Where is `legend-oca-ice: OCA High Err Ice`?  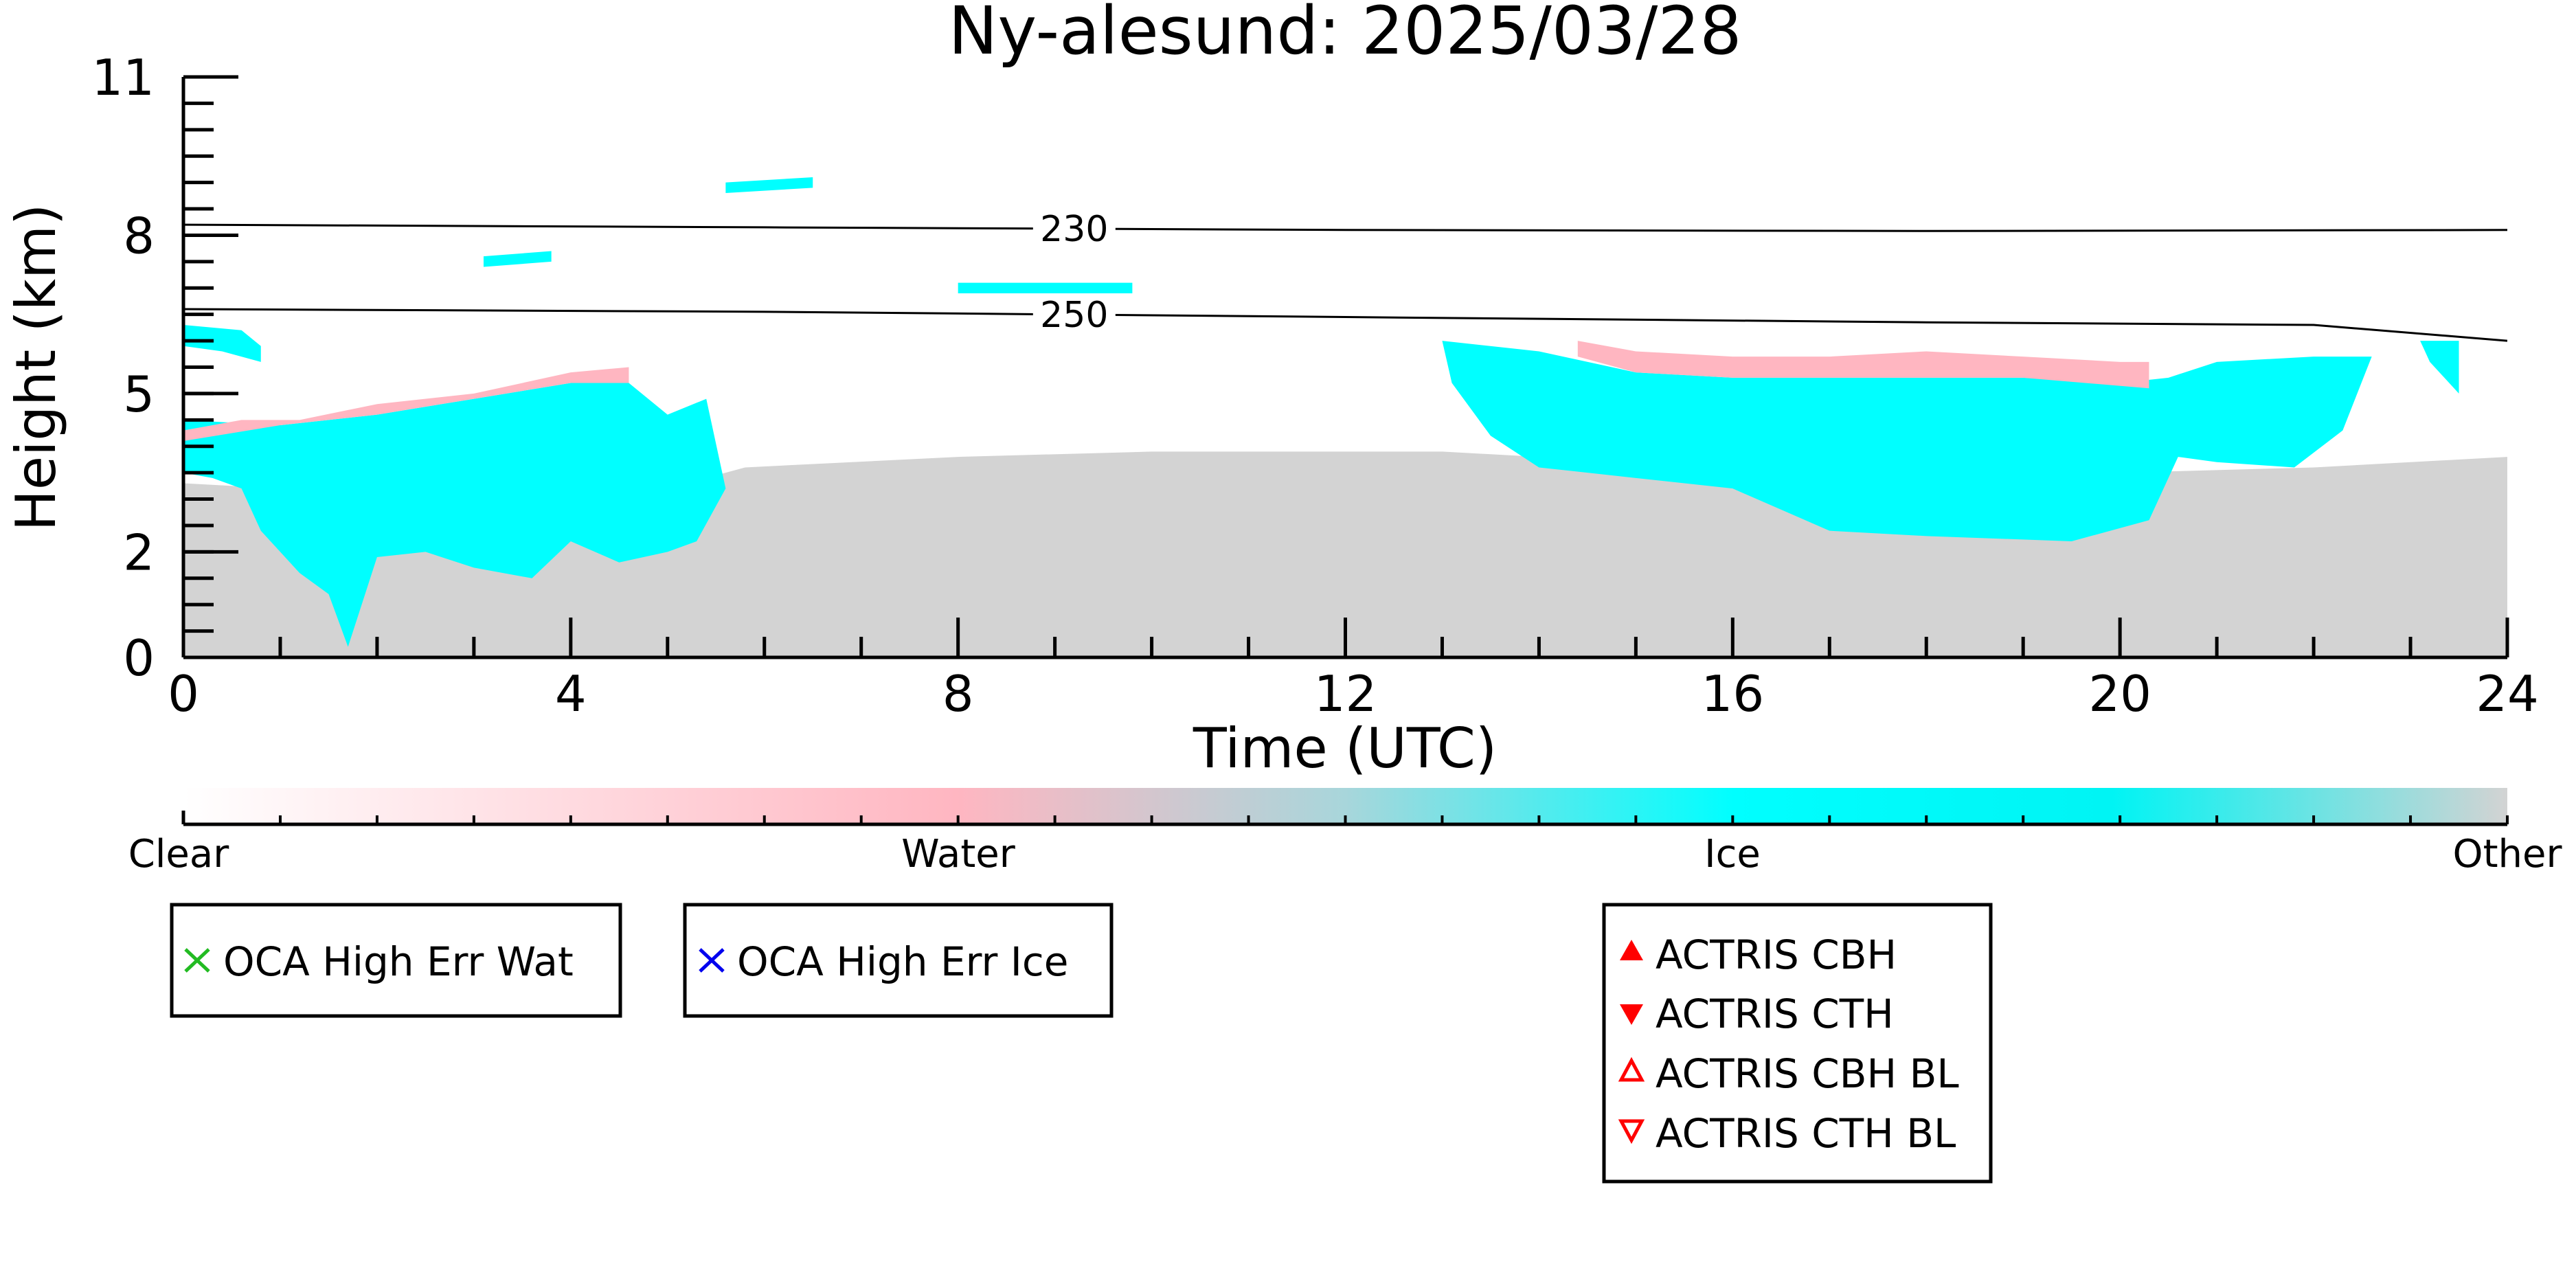 legend-oca-ice: OCA High Err Ice is located at coordinates (898, 960).